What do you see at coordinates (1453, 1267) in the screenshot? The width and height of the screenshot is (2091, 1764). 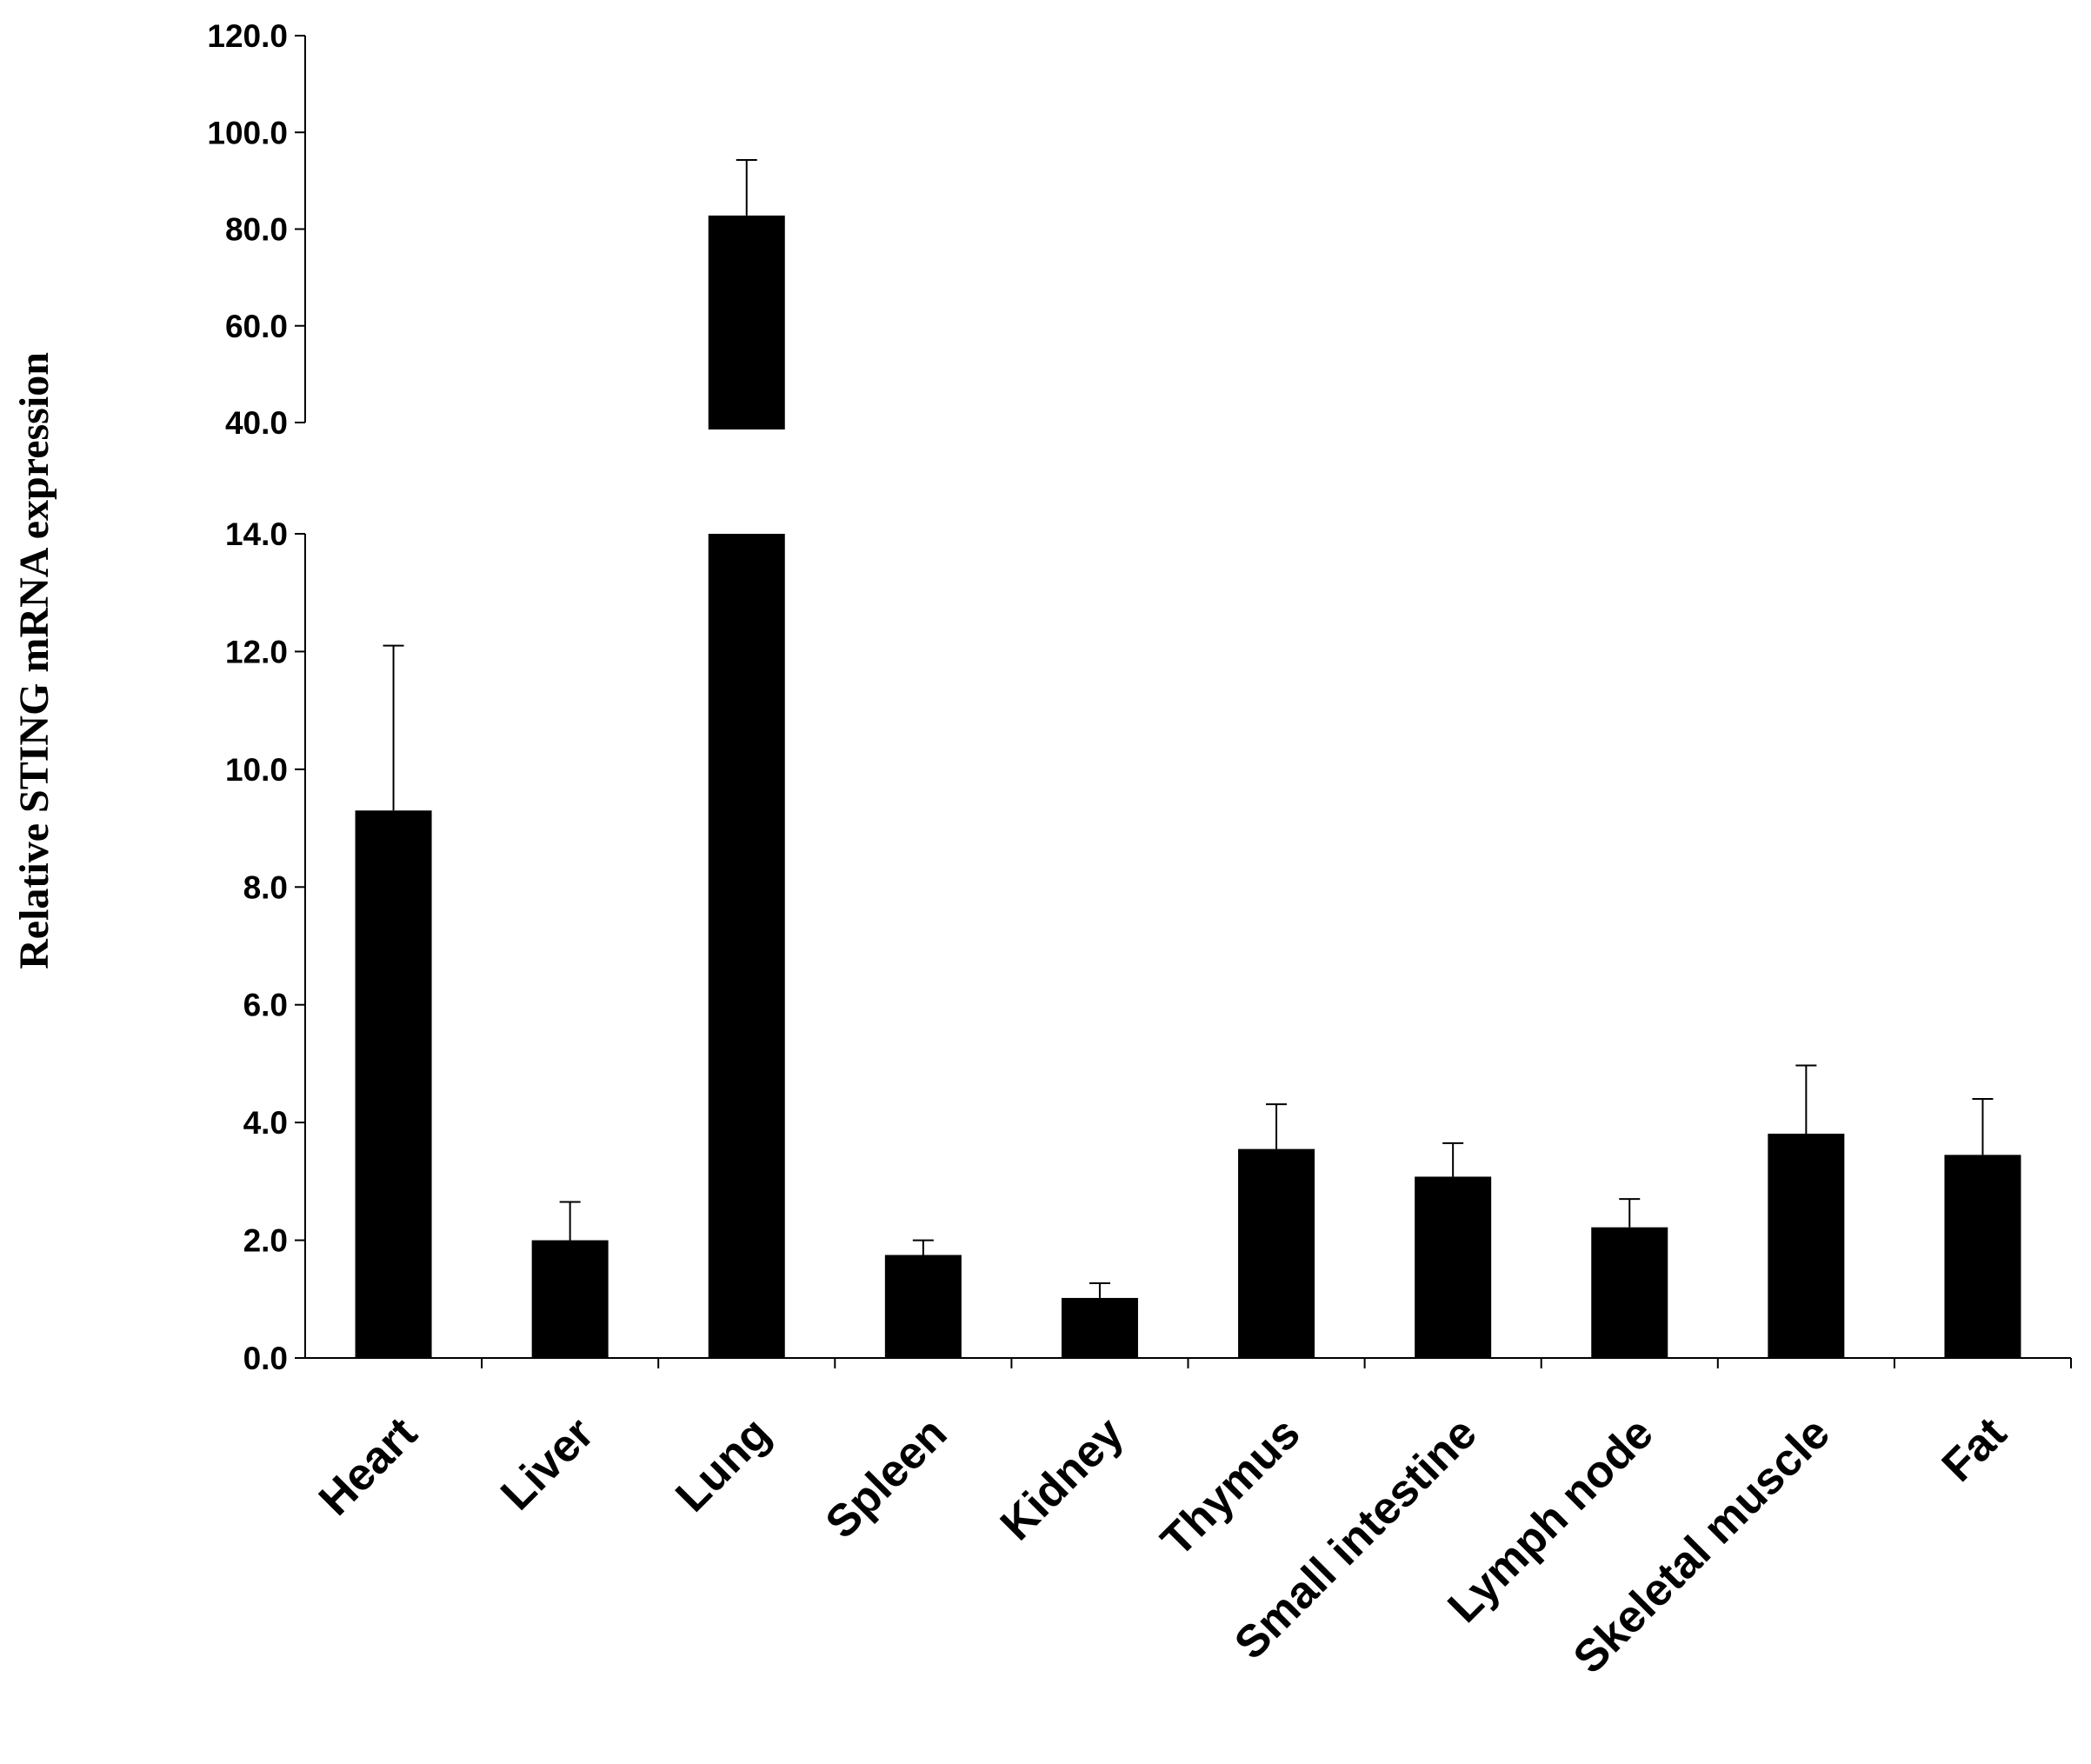 I see `bar-small-intestine` at bounding box center [1453, 1267].